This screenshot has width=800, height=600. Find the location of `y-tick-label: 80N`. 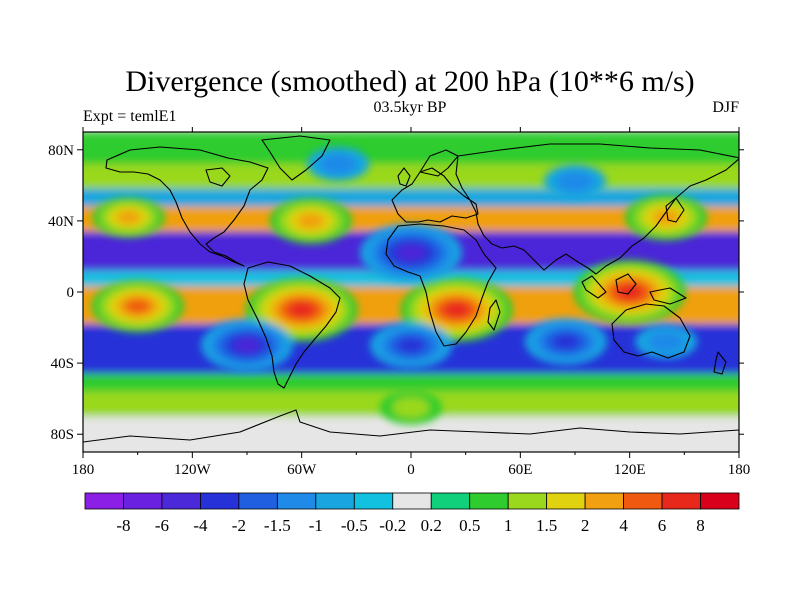

y-tick-label: 80N is located at coordinates (61, 151).